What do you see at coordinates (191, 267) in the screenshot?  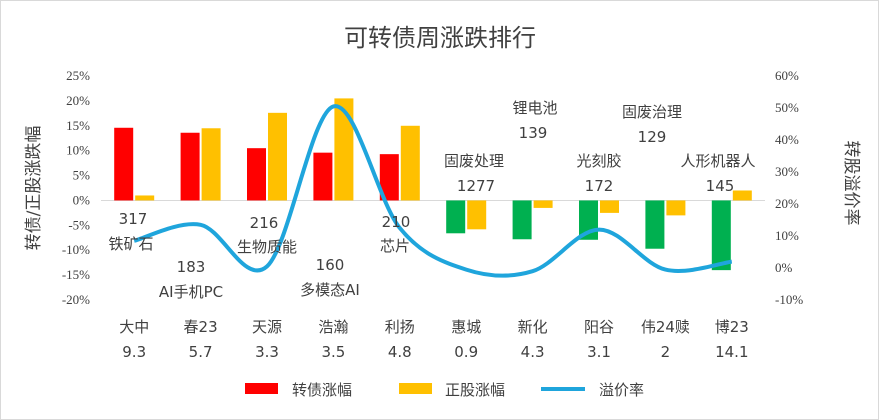 I see `annotation-count: 183` at bounding box center [191, 267].